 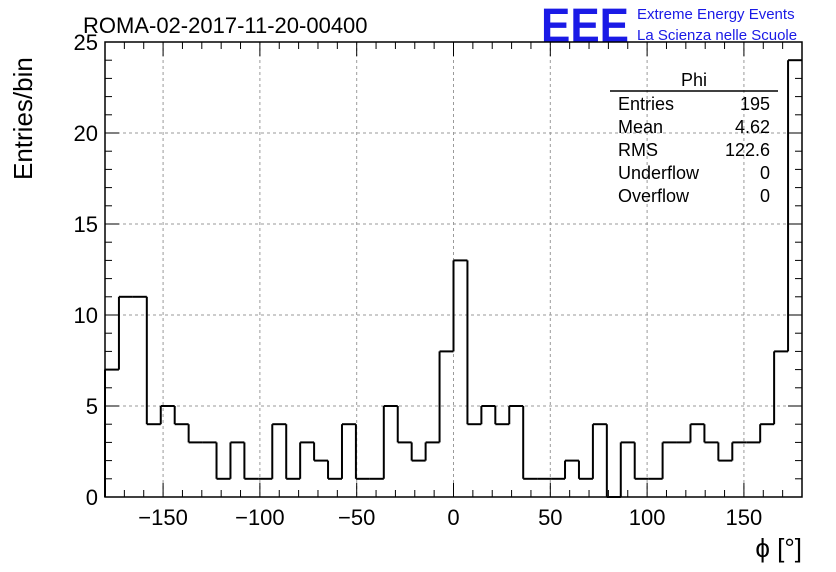 What do you see at coordinates (225, 25) in the screenshot?
I see `run-title: ROMA-02-2017-11-20-00400` at bounding box center [225, 25].